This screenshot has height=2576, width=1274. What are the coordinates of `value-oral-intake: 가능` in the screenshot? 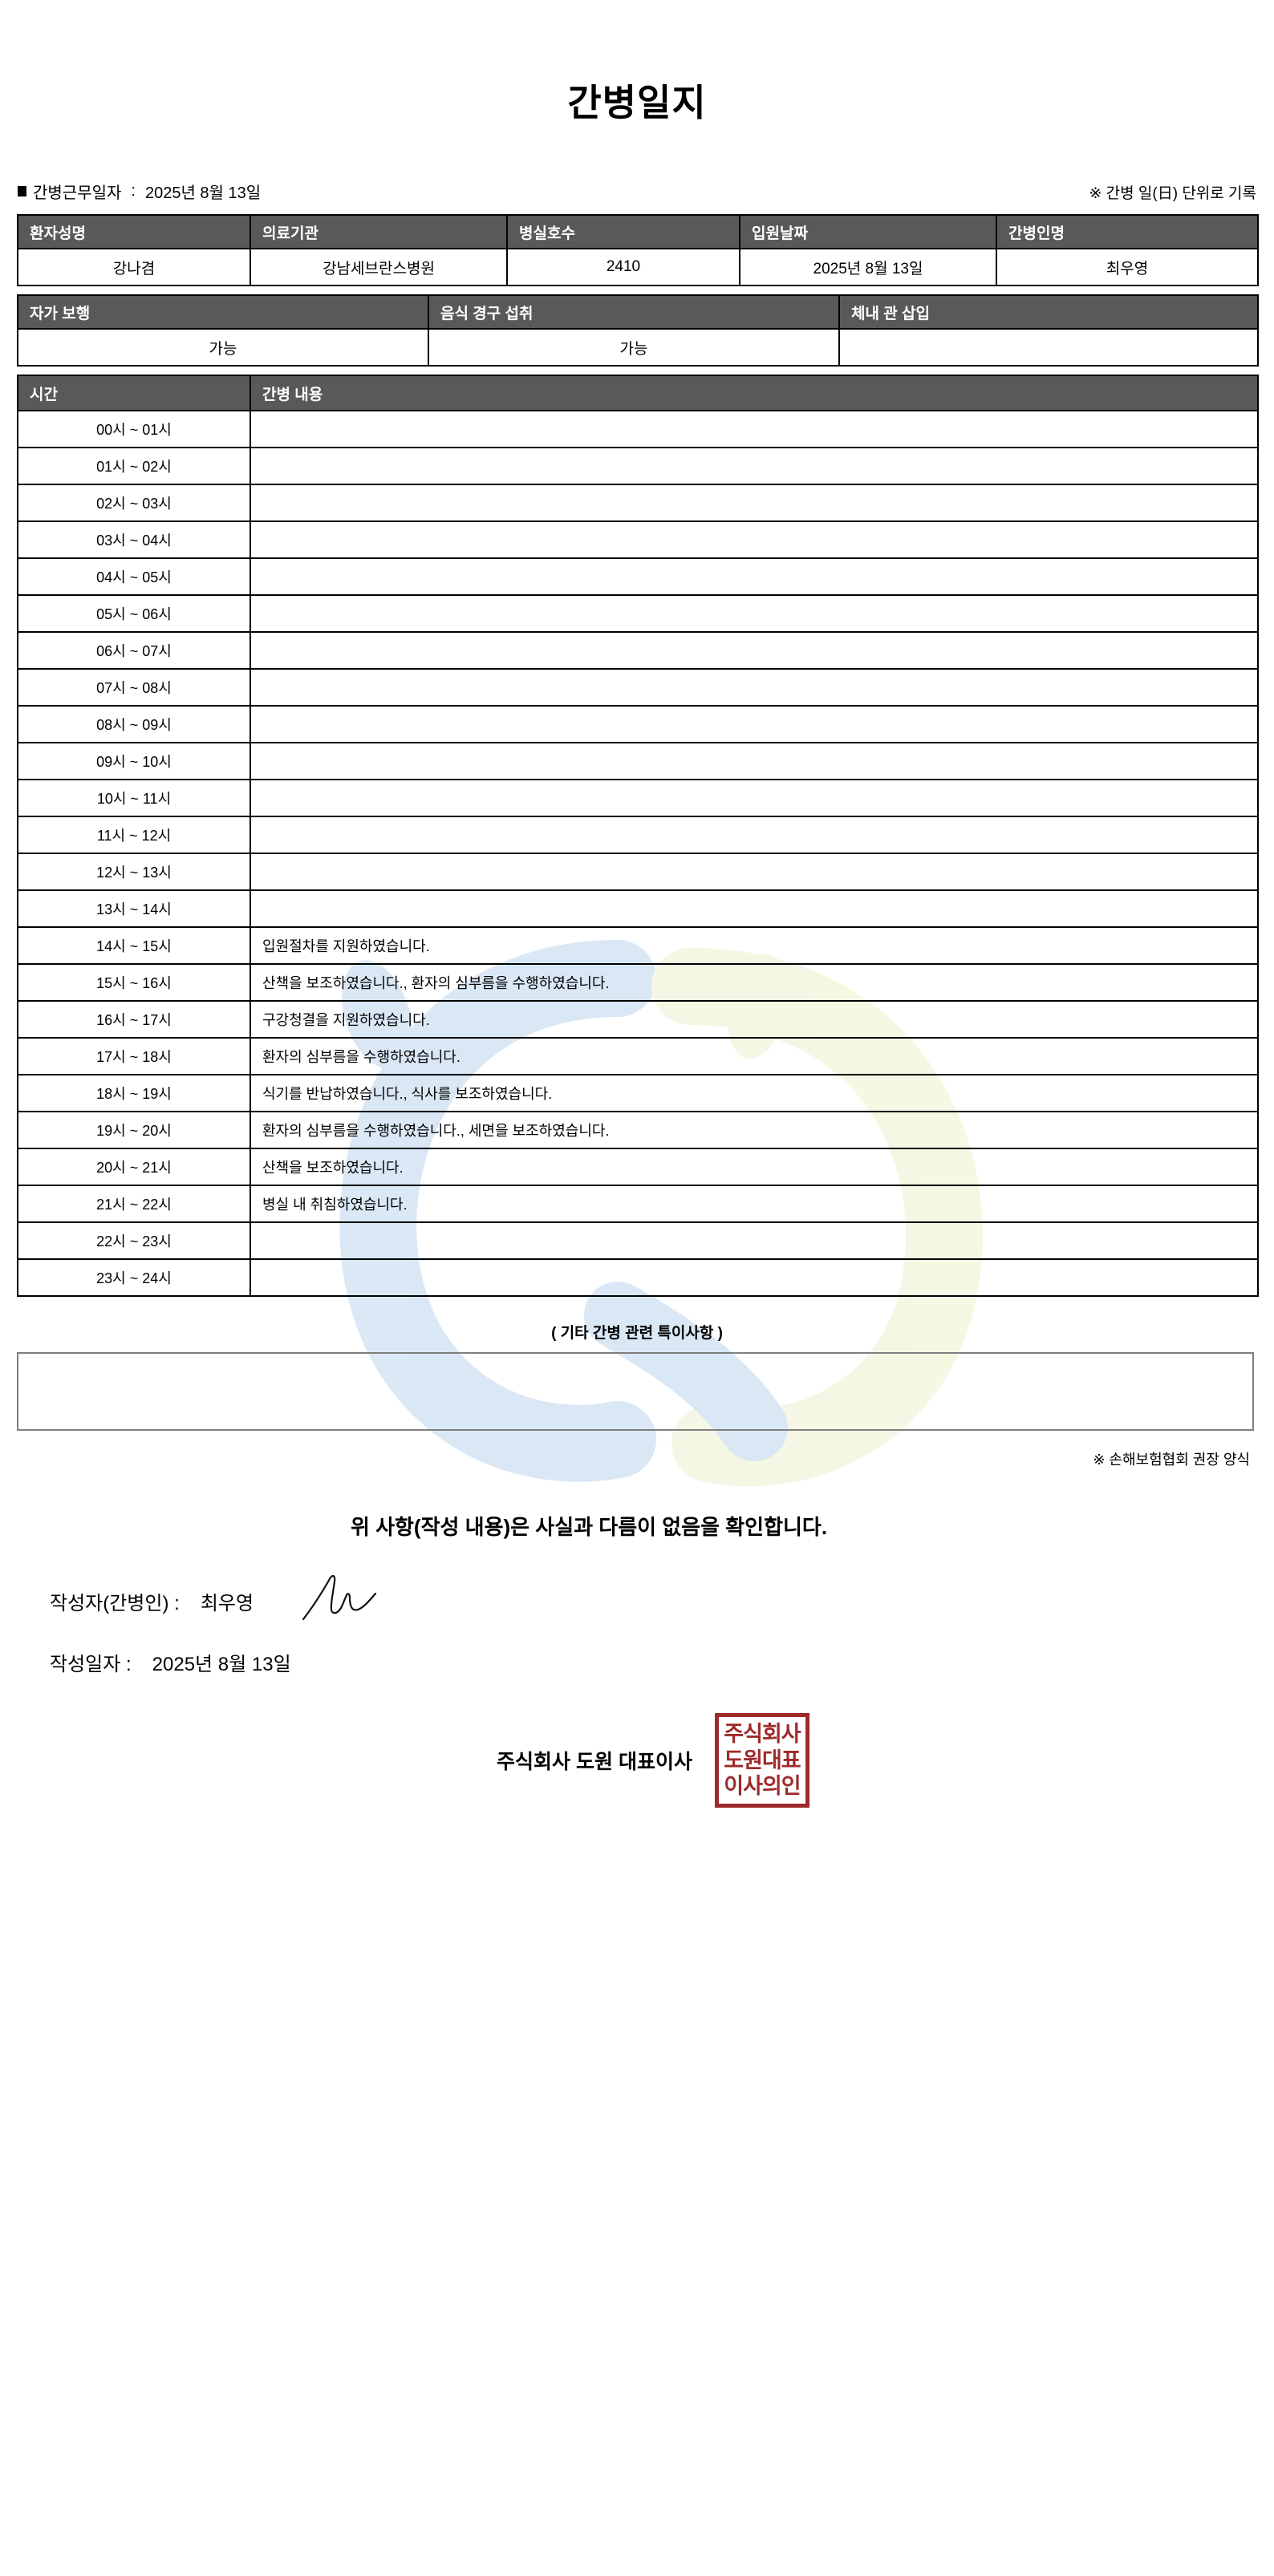 It's located at (634, 347).